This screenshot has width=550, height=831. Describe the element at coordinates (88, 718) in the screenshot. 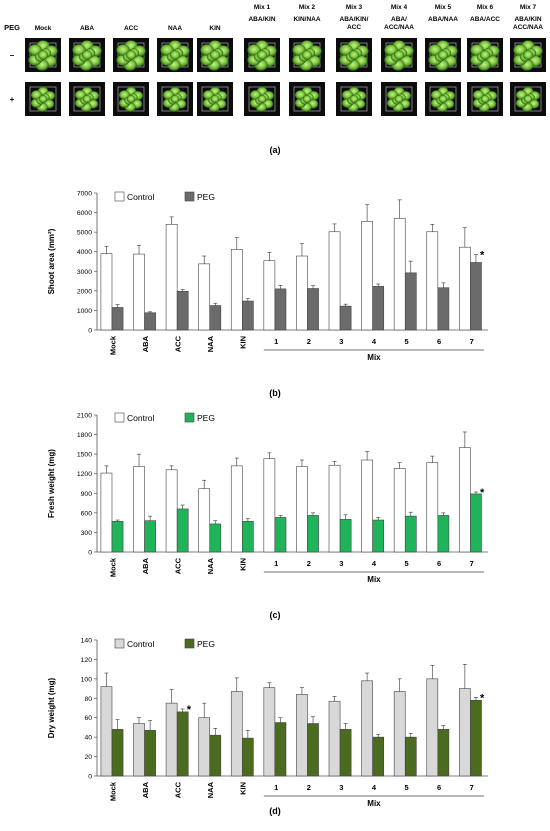

I see `y-tick-label: 60` at that location.